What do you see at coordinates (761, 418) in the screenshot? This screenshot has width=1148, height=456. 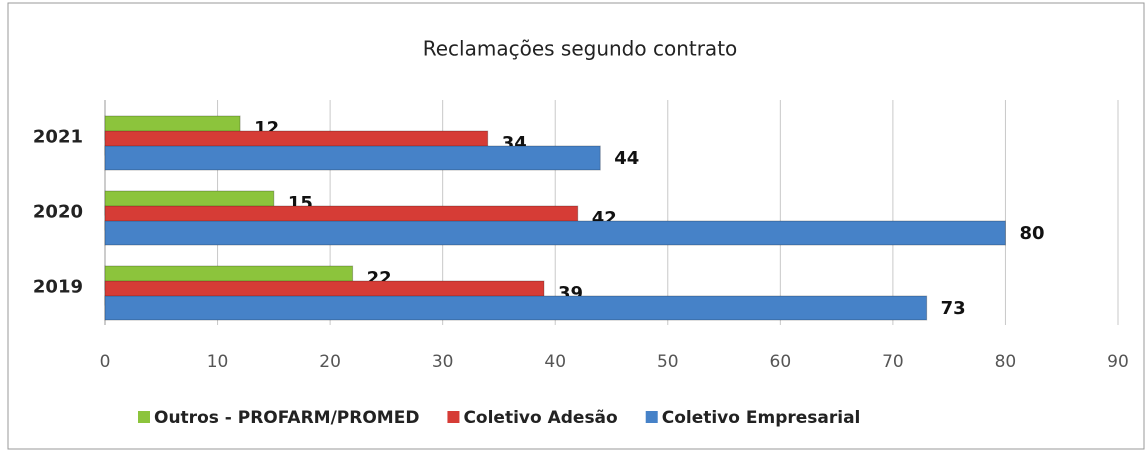 I see `legend-label: Coletivo Empresarial` at bounding box center [761, 418].